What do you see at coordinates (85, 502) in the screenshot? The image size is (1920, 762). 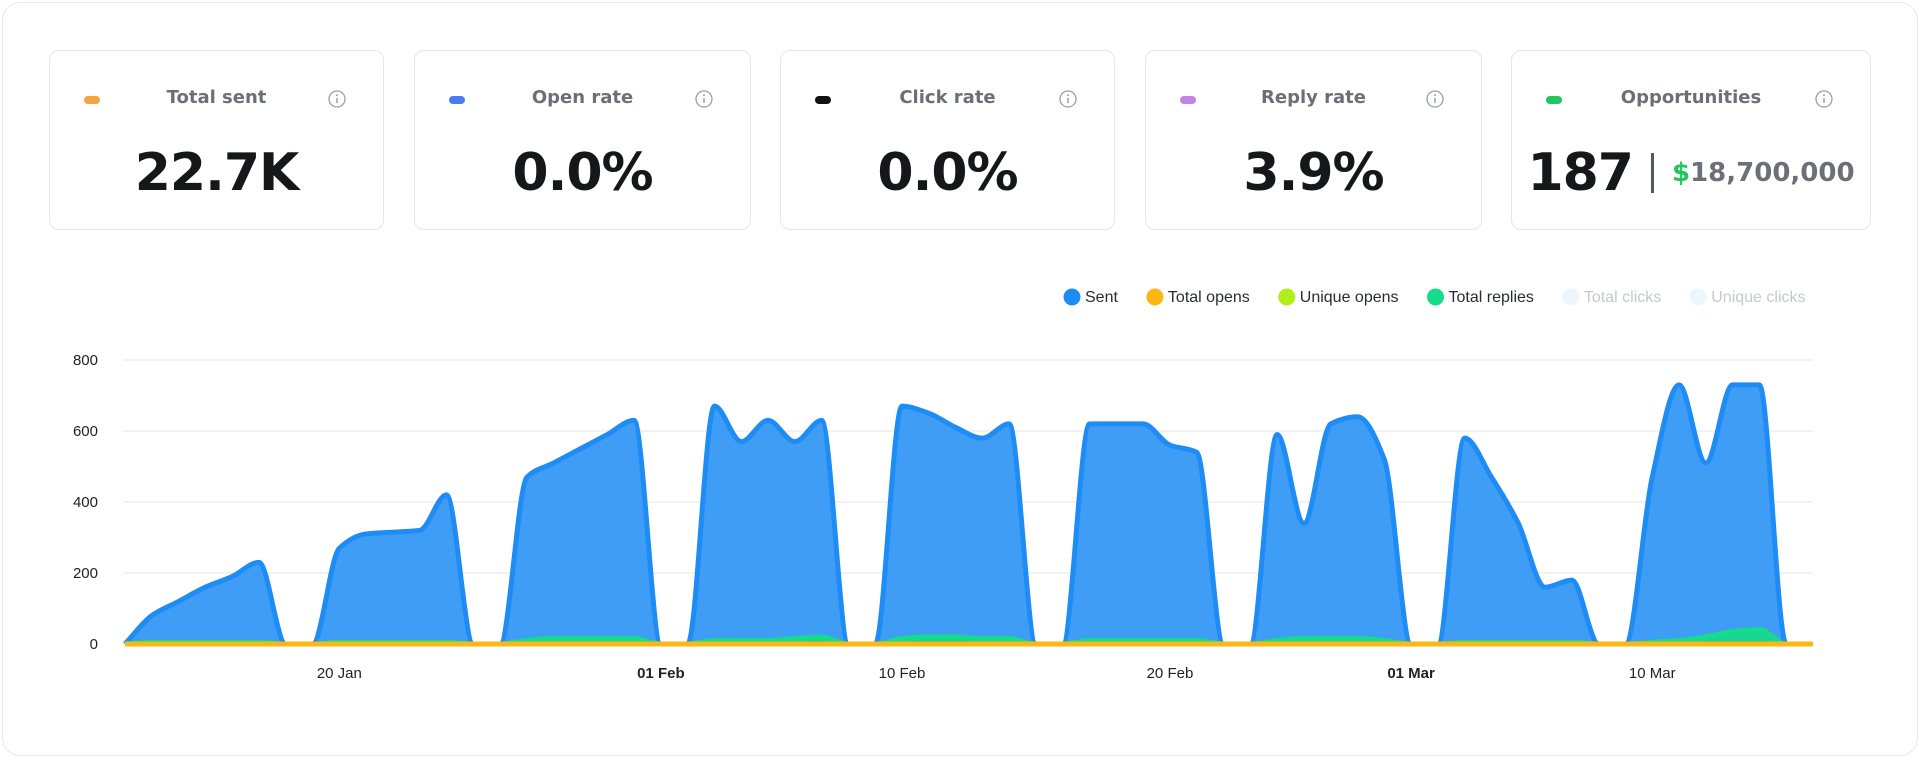 I see `y-tick-label: 400` at bounding box center [85, 502].